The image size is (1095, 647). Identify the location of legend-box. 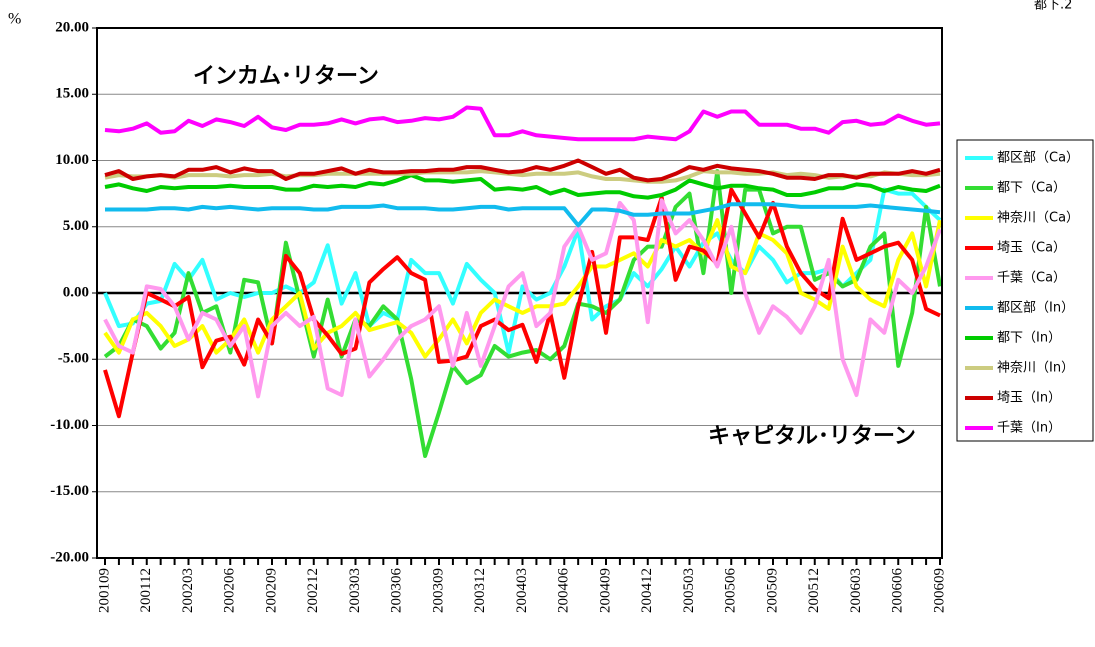
(1025, 290).